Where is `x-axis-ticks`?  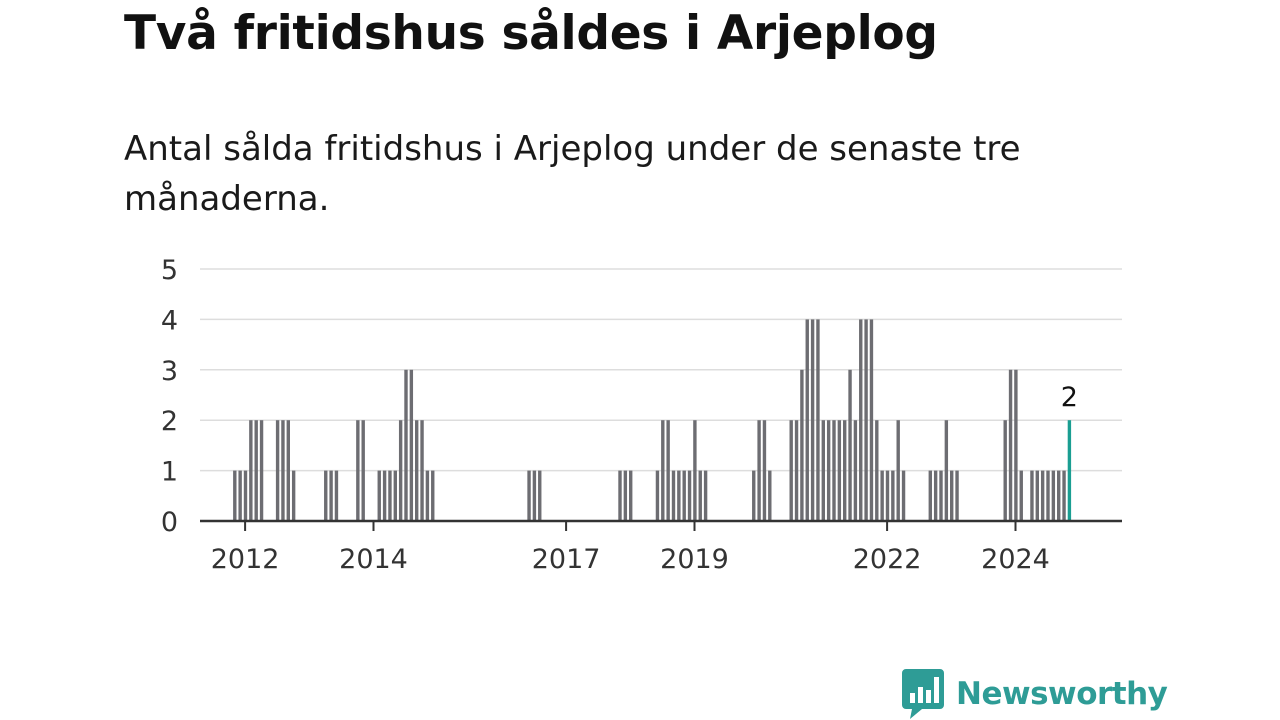
x-axis-ticks is located at coordinates (630, 526).